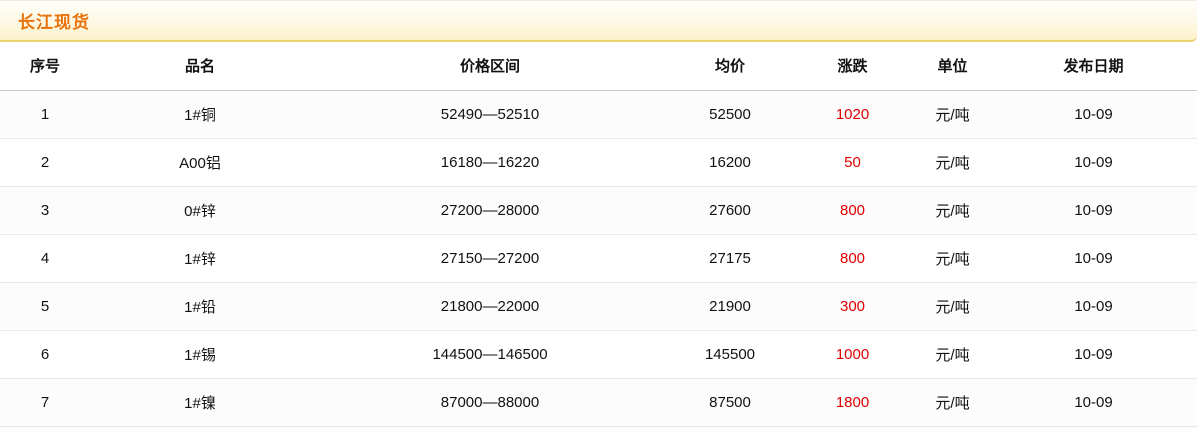  I want to click on table-row: 2 A00铝 16180—16220 16200 50 元/吨 10-09, so click(598, 162).